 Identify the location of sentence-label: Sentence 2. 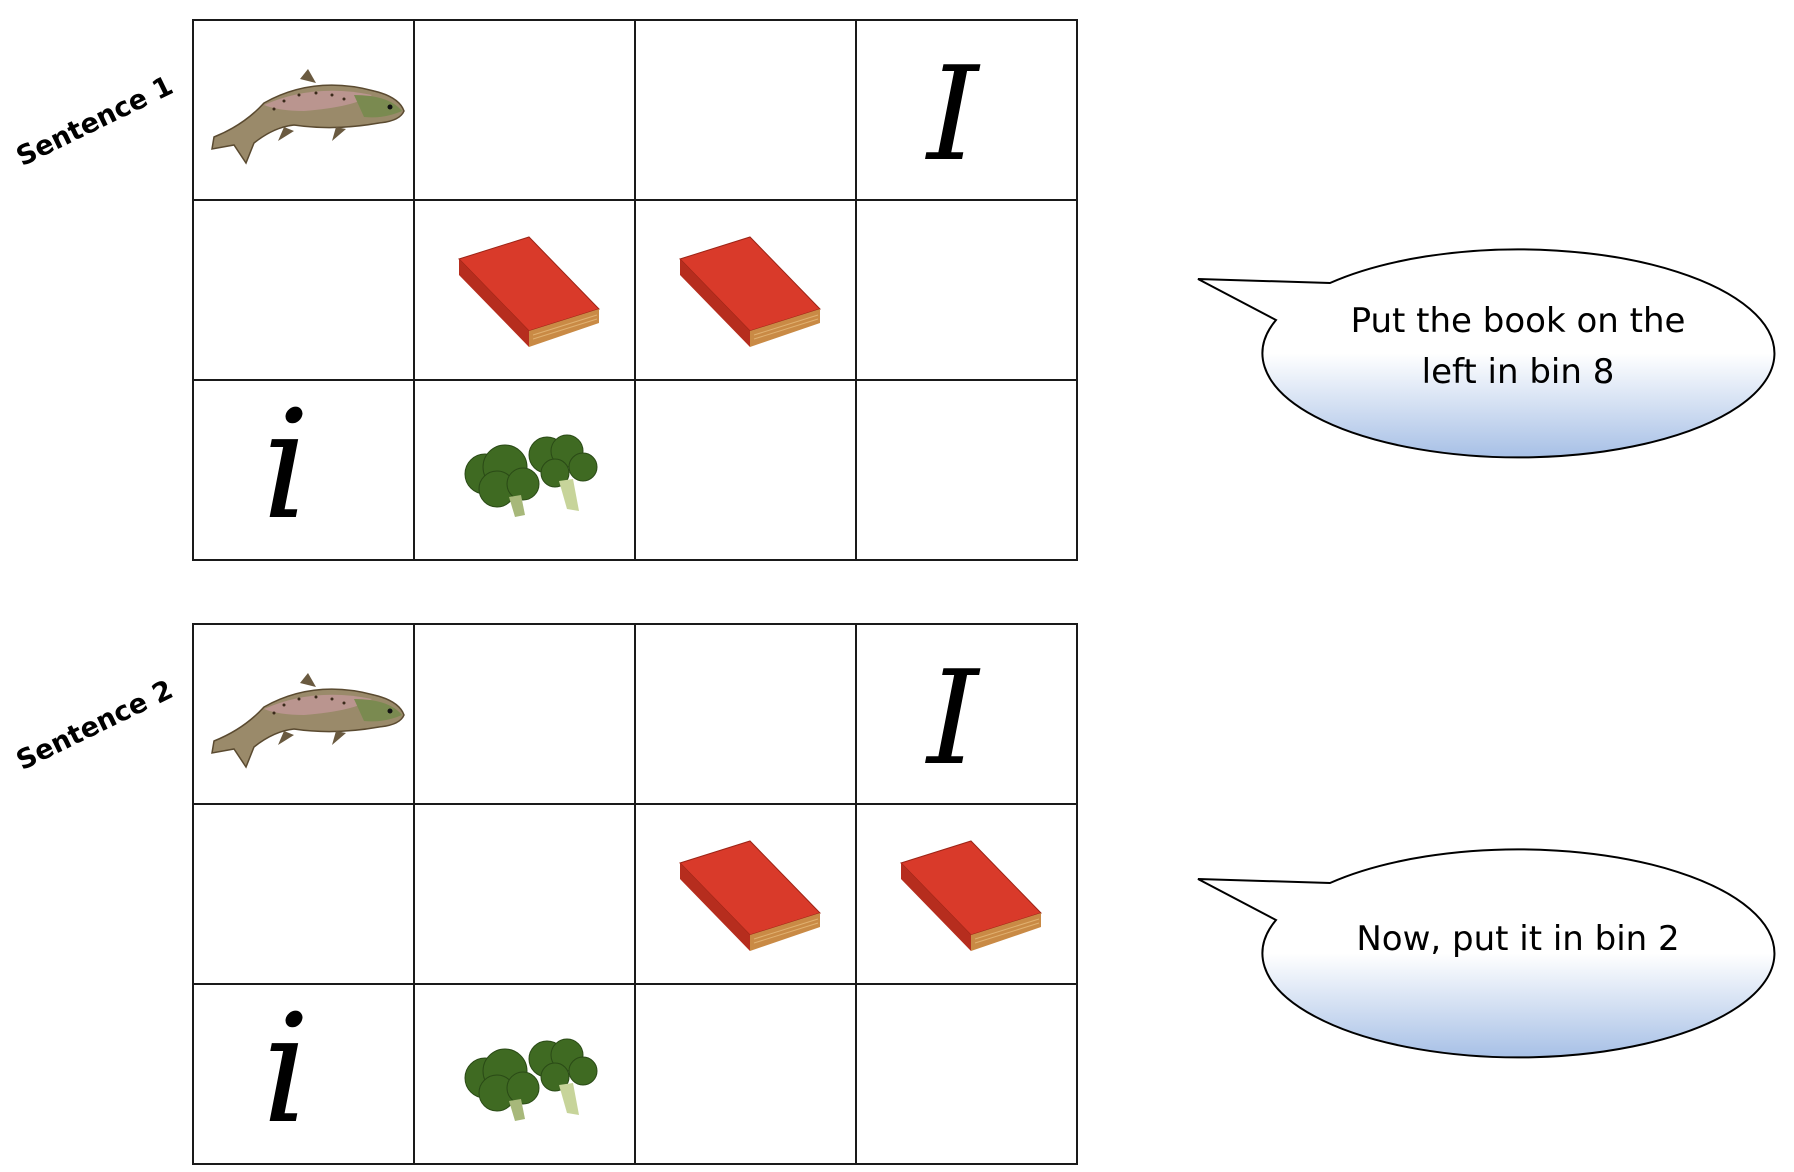
(94, 725).